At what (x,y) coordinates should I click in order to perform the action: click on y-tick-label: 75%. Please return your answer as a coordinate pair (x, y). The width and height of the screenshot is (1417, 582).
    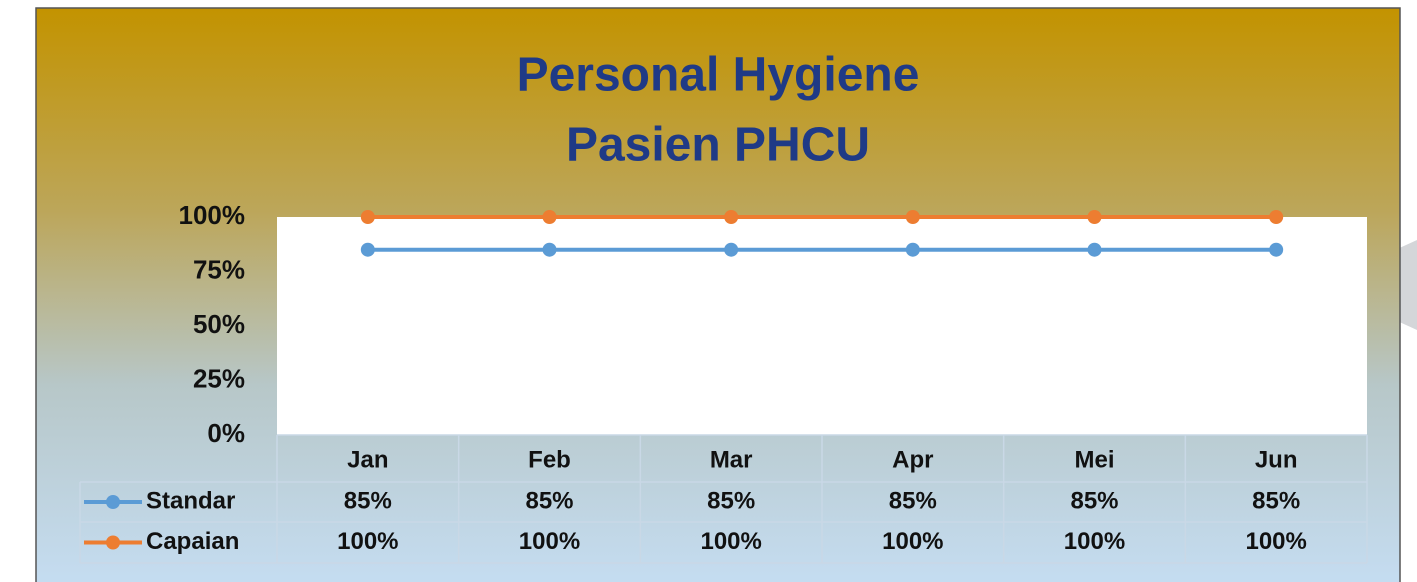
    Looking at the image, I should click on (219, 269).